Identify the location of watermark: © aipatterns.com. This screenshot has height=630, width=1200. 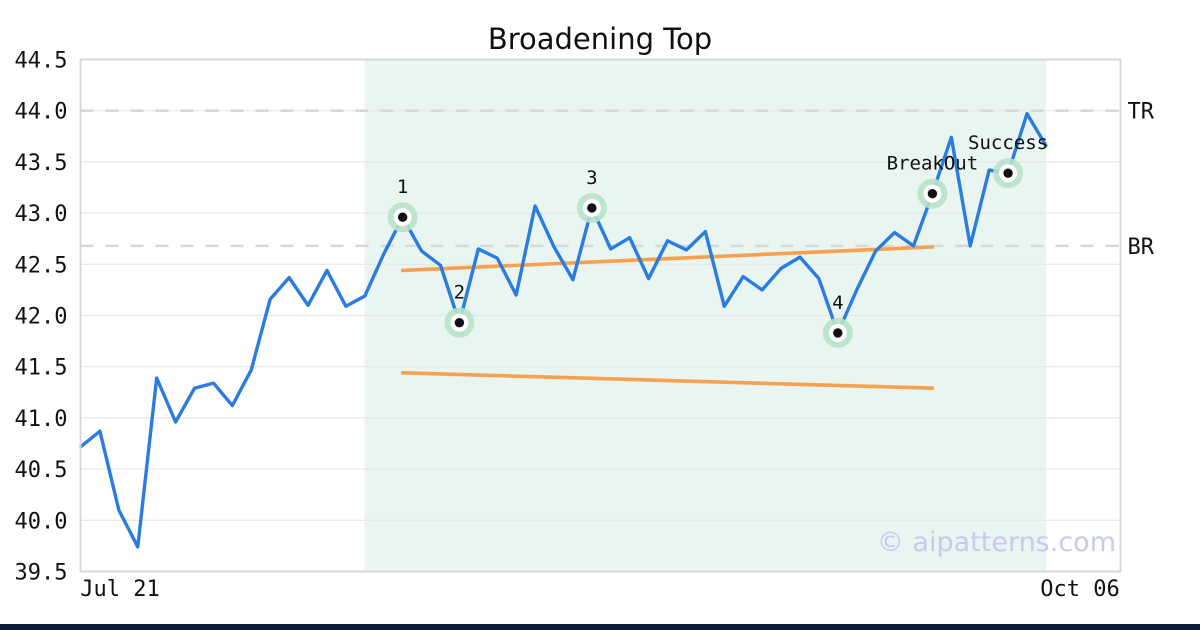
(996, 542).